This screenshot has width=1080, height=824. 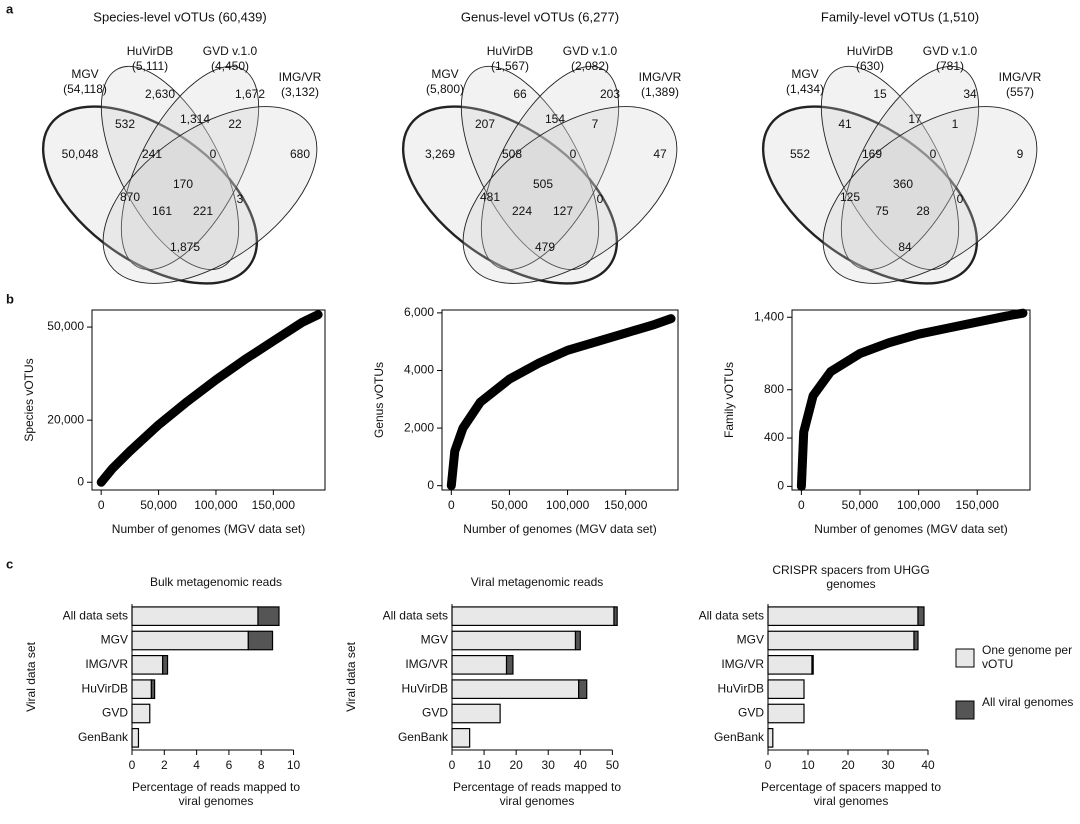 What do you see at coordinates (543, 184) in the screenshot?
I see `region-label: 505` at bounding box center [543, 184].